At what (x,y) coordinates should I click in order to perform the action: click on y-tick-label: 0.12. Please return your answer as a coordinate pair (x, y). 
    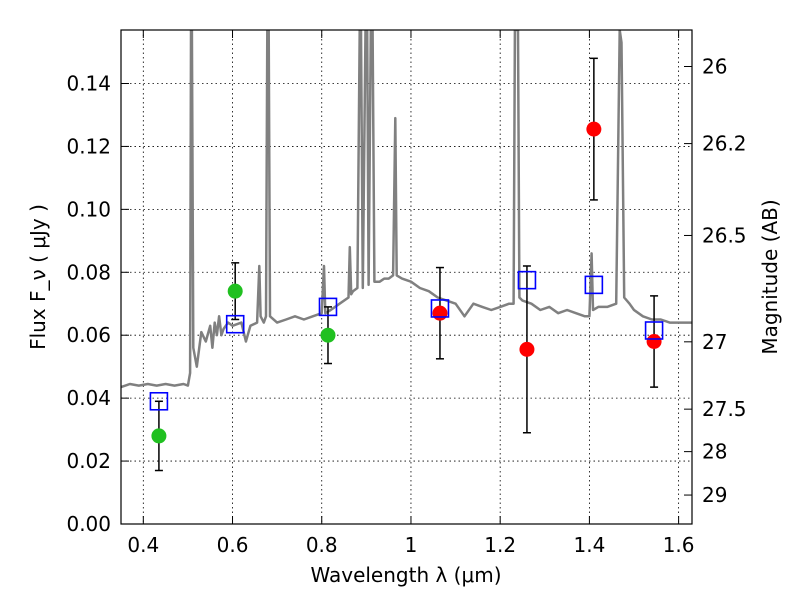
    Looking at the image, I should click on (88, 146).